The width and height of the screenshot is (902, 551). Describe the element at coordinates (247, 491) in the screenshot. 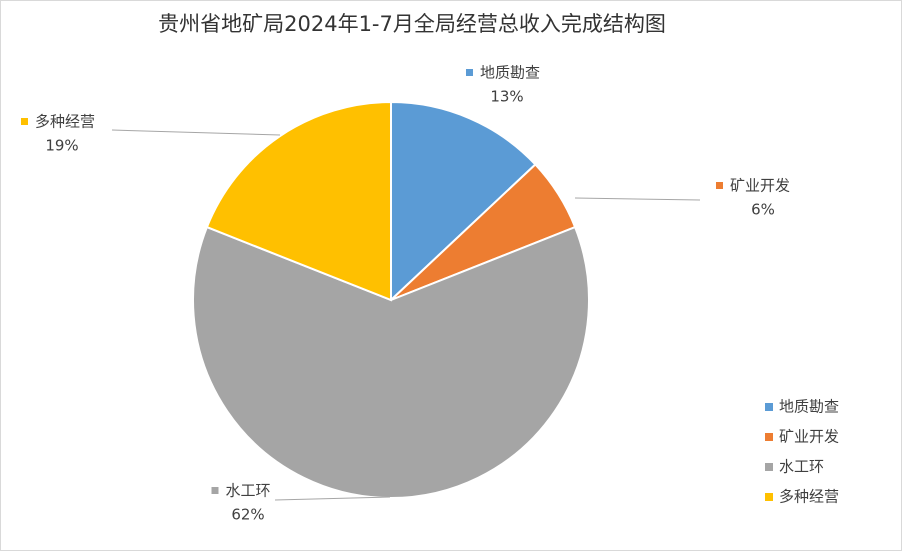

I see `data-label-name: 水工环` at that location.